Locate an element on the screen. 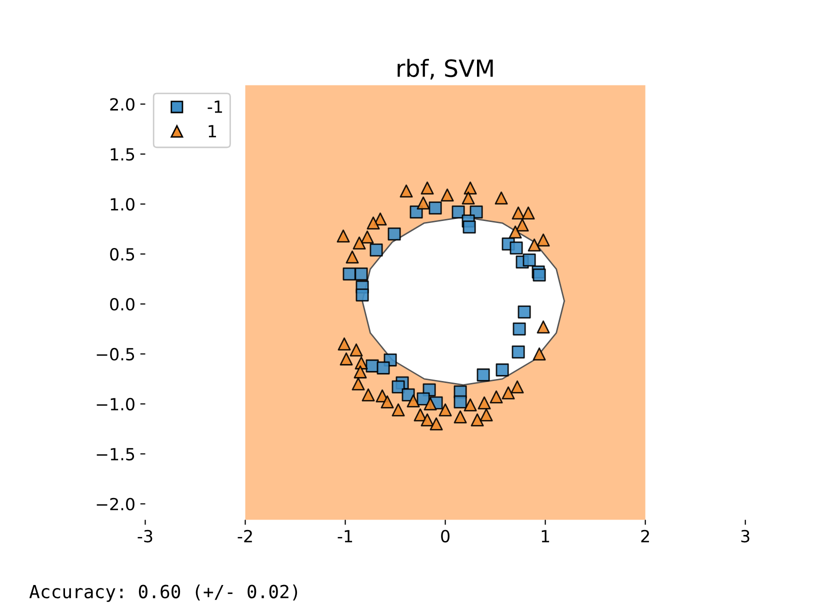 This screenshot has height=608, width=830. legend-label: -1 is located at coordinates (215, 106).